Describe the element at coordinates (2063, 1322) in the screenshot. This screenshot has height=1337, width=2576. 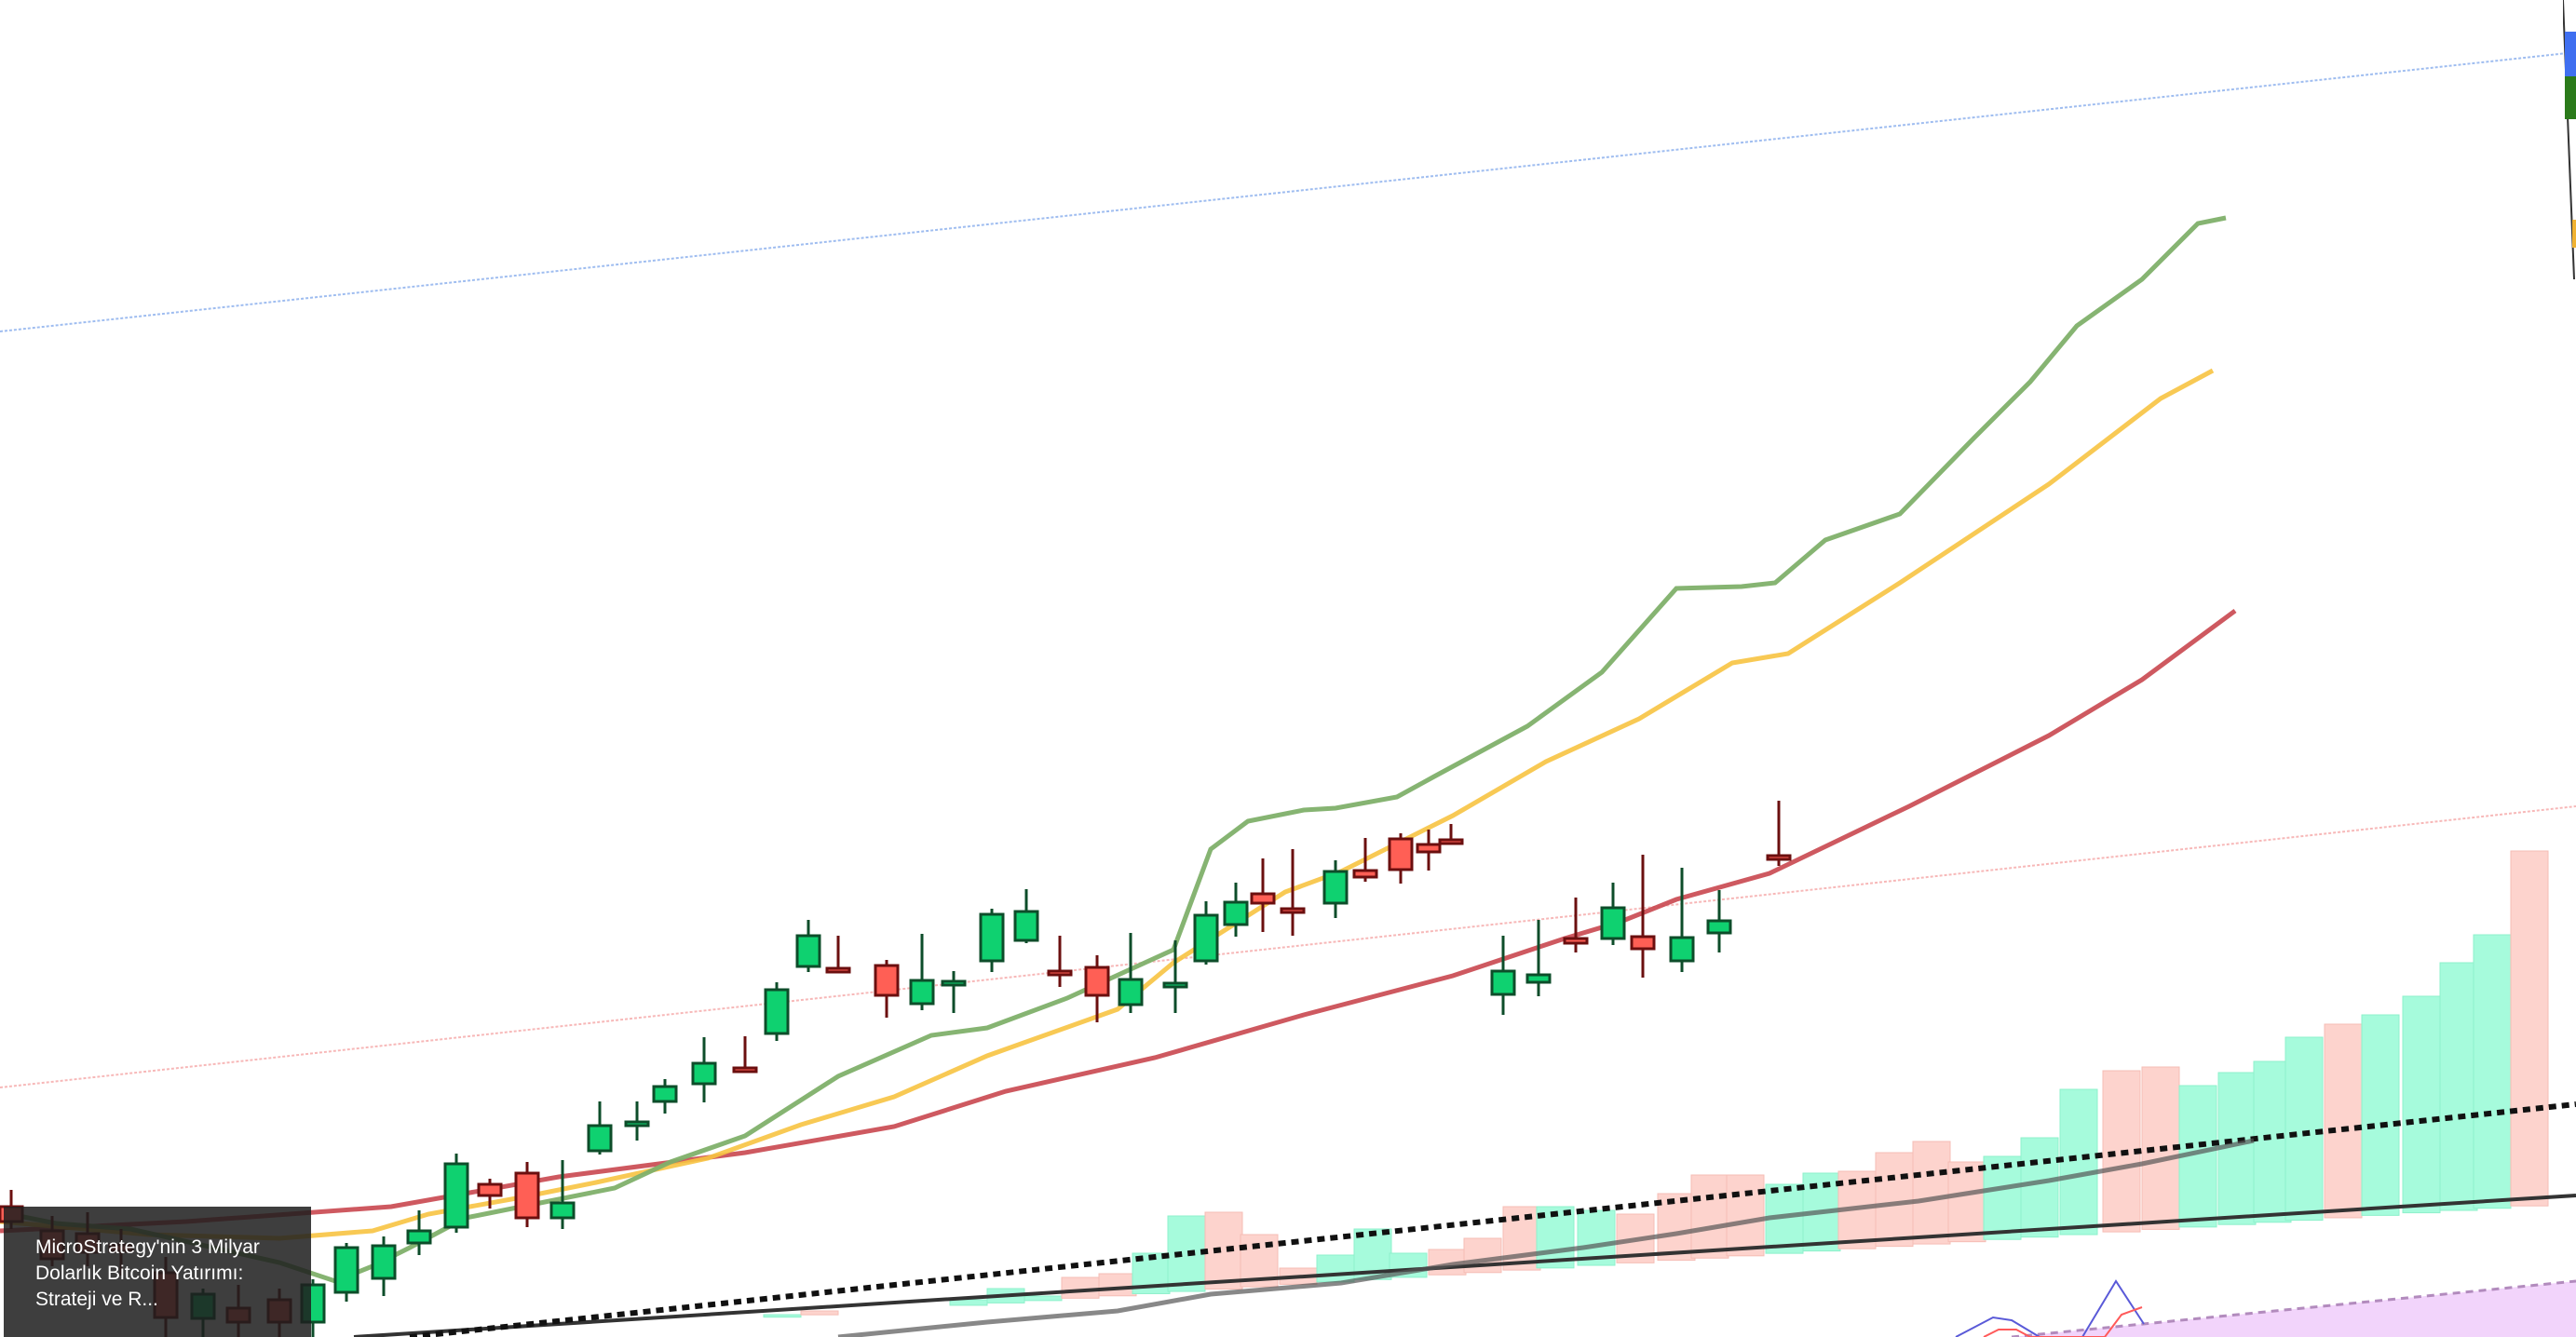
I see `oscillator-red-line` at that location.